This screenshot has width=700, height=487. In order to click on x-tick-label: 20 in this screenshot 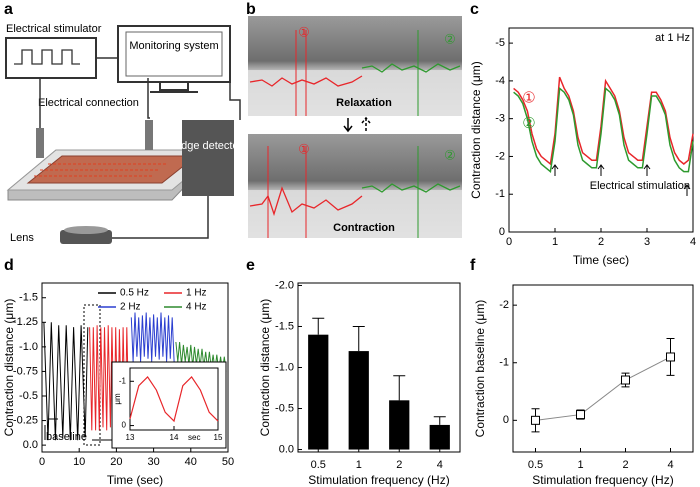, I will do `click(116, 462)`.